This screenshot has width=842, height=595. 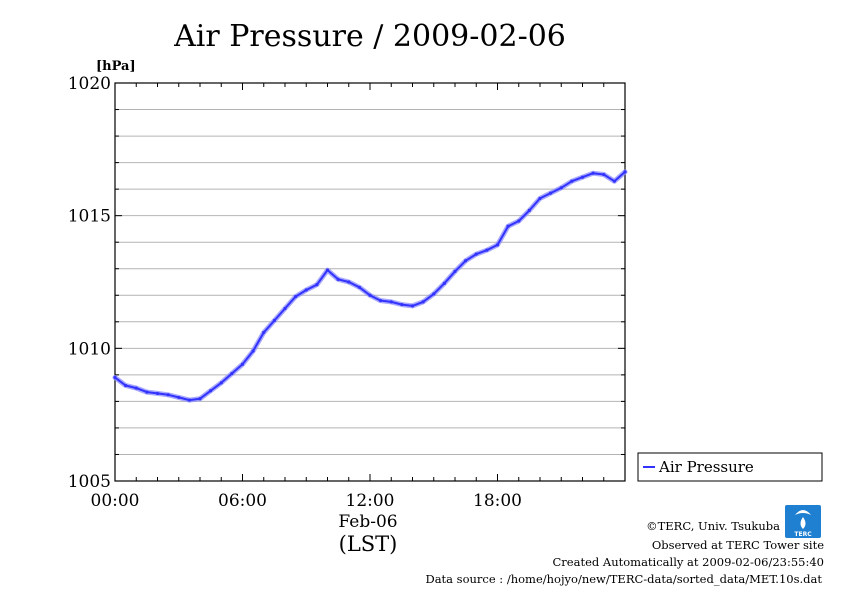 I want to click on y-tick-labels: 1005 1010 1015 1020, so click(x=89, y=283).